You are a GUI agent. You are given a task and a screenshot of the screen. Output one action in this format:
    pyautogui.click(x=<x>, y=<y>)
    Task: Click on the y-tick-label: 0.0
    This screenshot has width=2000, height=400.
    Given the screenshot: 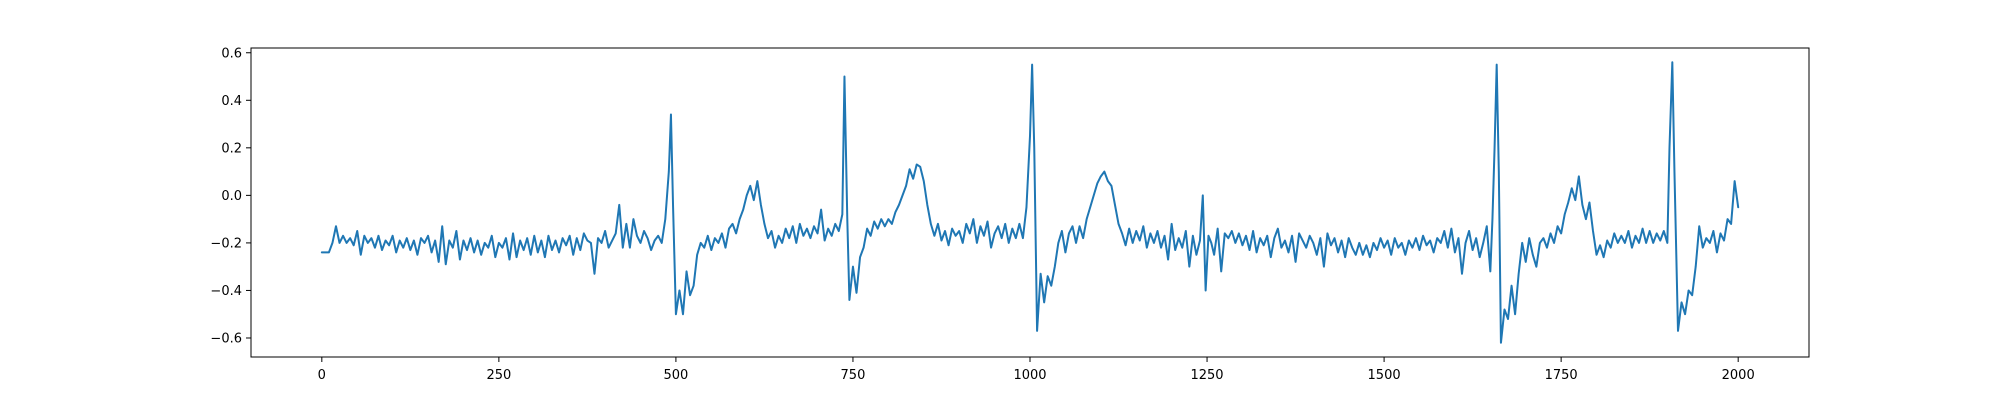 What is the action you would take?
    pyautogui.click(x=231, y=196)
    